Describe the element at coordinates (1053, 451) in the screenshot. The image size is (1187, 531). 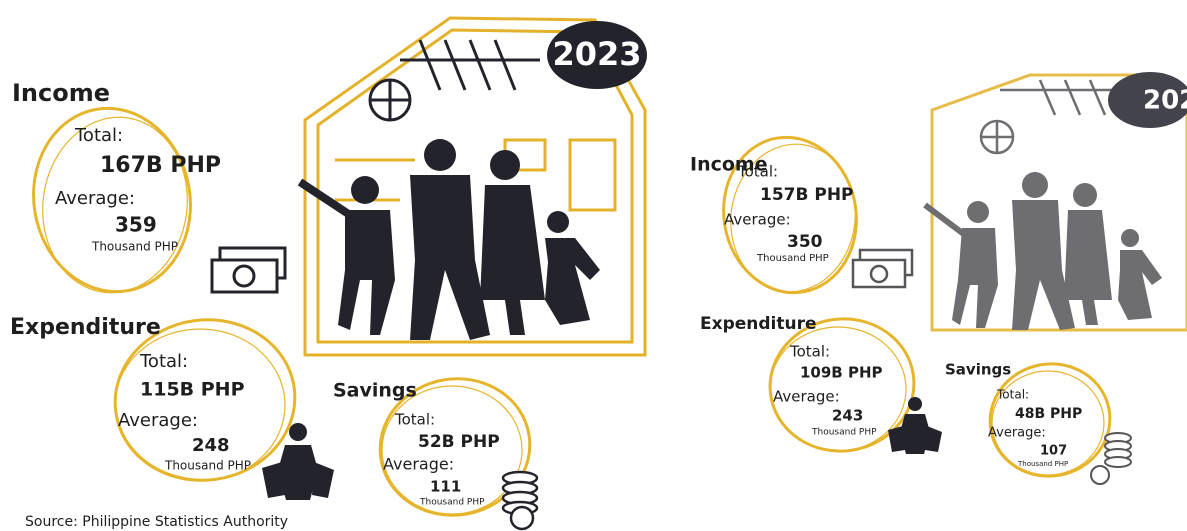
I see `value: 107` at that location.